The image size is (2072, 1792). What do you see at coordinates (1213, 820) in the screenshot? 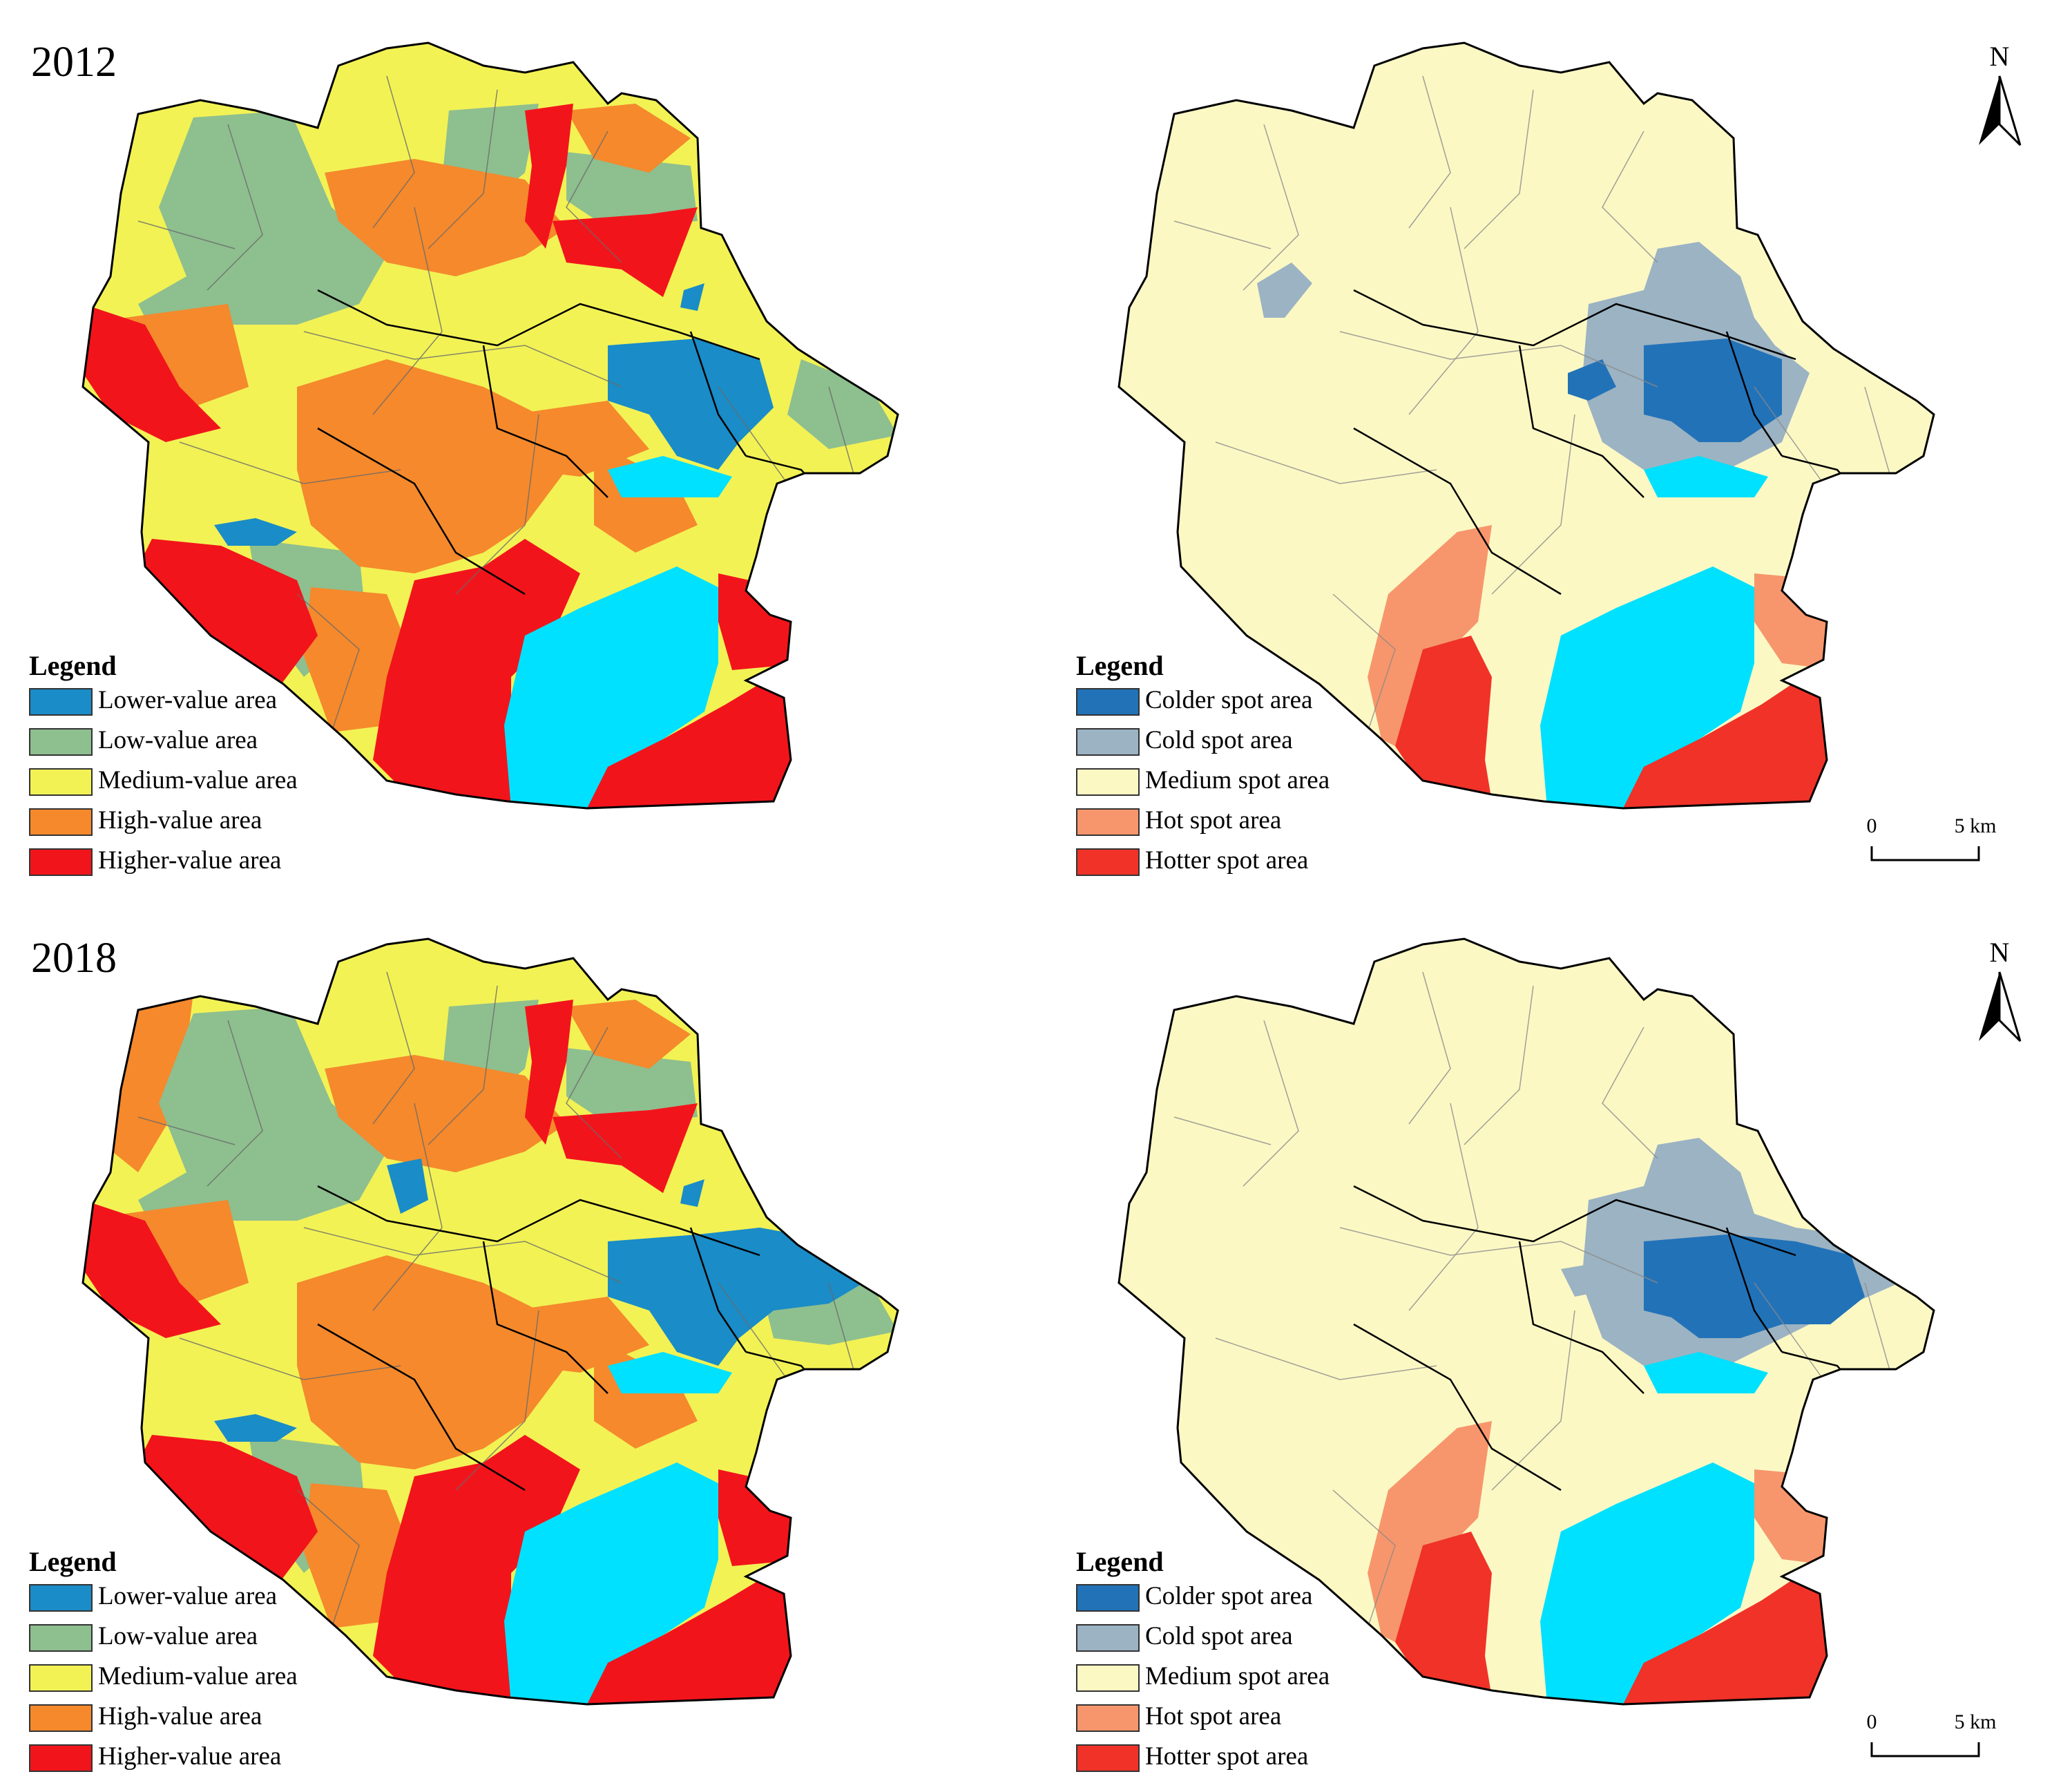
I see `legend-label: Hot spot area` at bounding box center [1213, 820].